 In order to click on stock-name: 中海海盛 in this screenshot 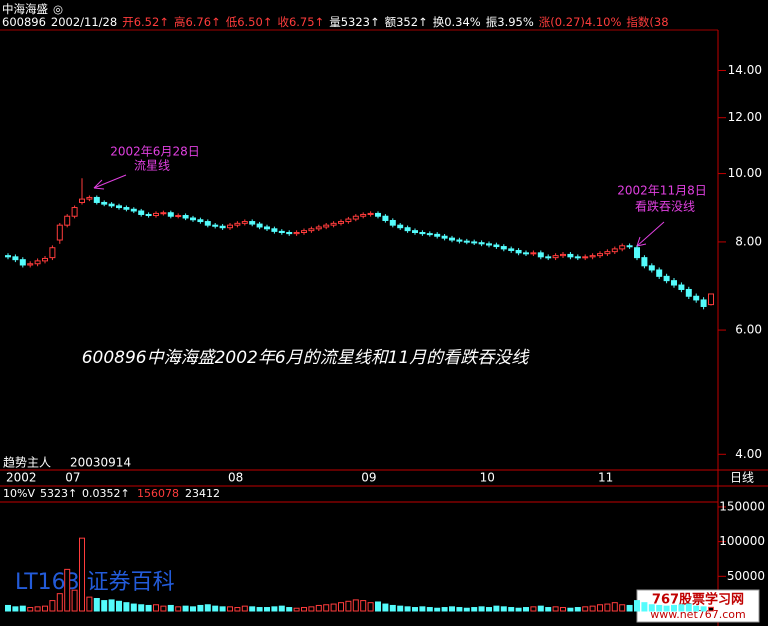, I will do `click(25, 9)`.